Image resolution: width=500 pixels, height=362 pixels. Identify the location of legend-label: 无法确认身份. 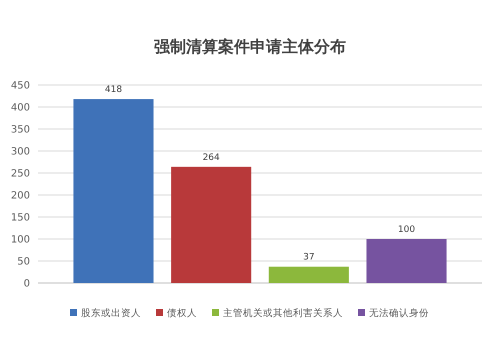
(399, 313).